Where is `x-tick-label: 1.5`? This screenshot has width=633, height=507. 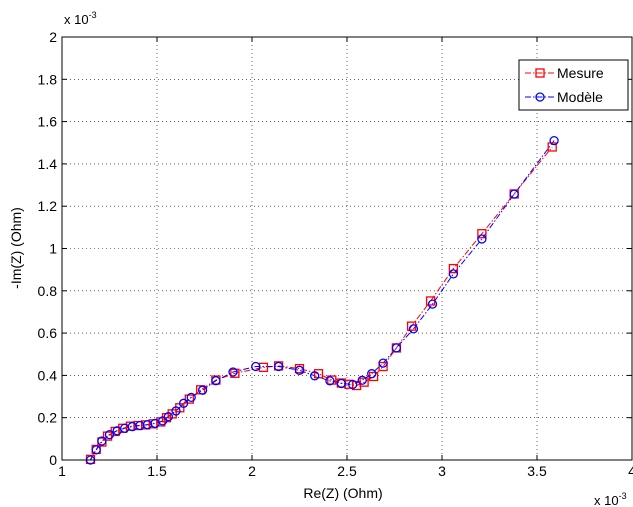
x-tick-label: 1.5 is located at coordinates (157, 471).